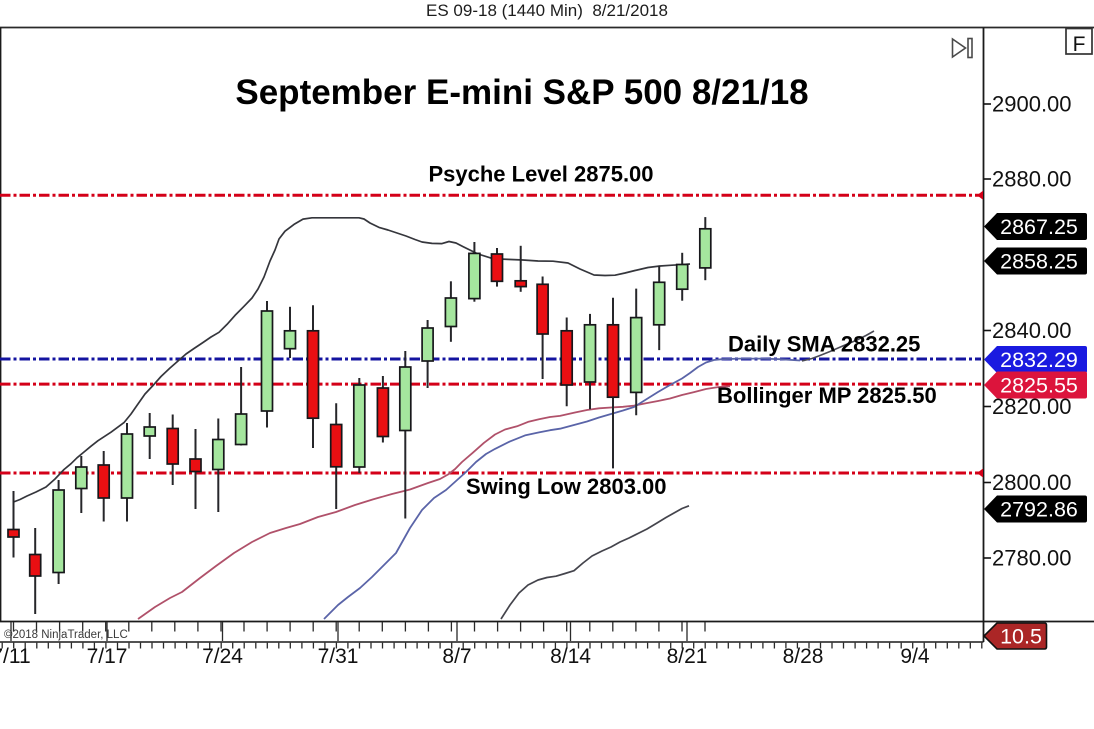 The image size is (1094, 729). What do you see at coordinates (1032, 179) in the screenshot?
I see `svg-text: 2880.00` at bounding box center [1032, 179].